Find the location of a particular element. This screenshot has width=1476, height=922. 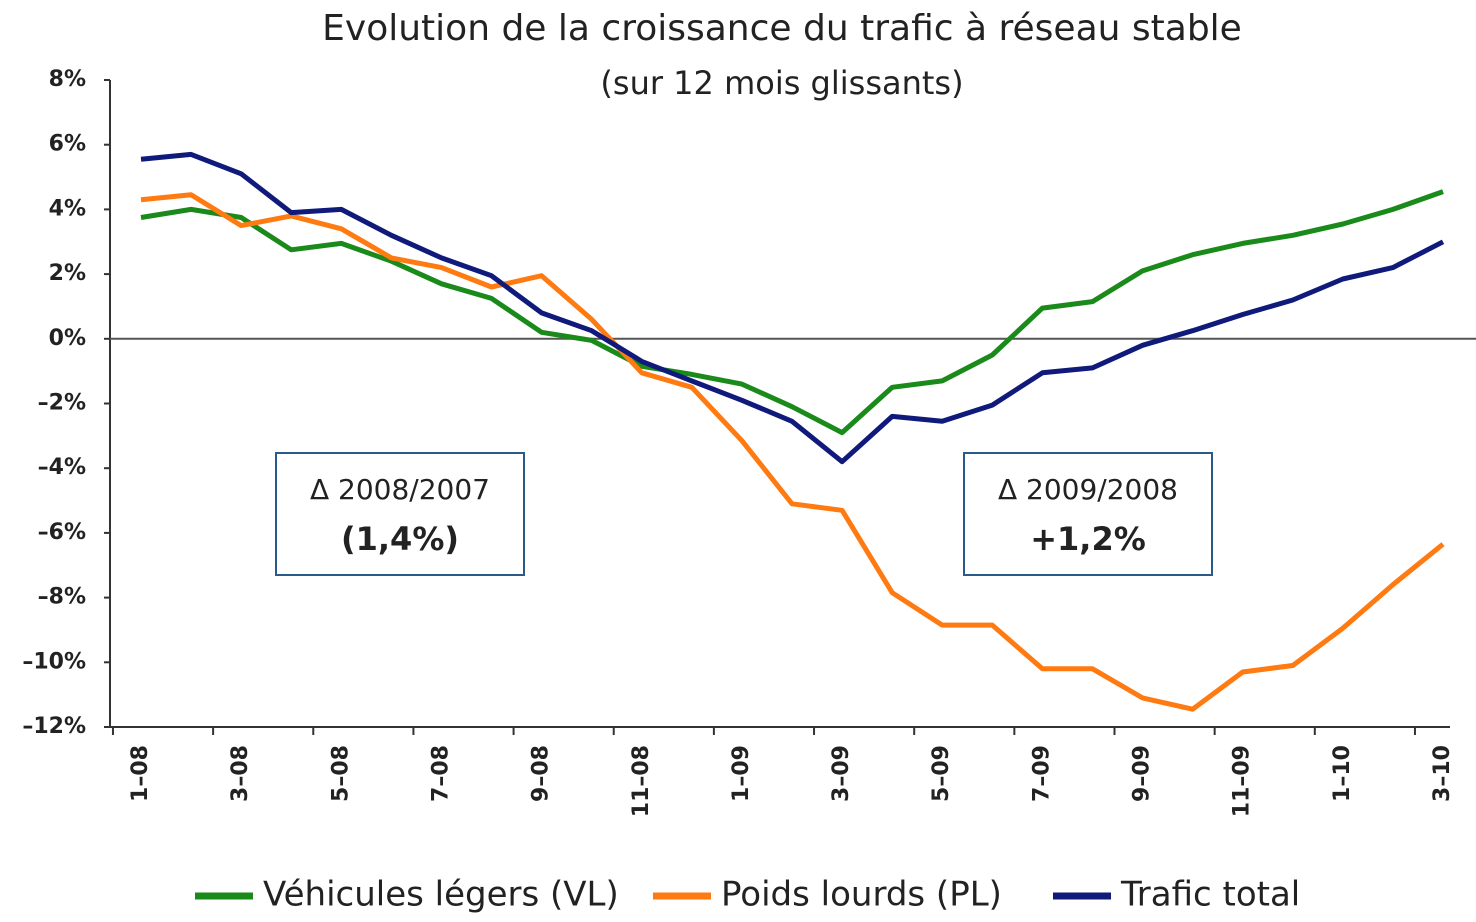

x-tick-label: 3–10 is located at coordinates (1442, 773).